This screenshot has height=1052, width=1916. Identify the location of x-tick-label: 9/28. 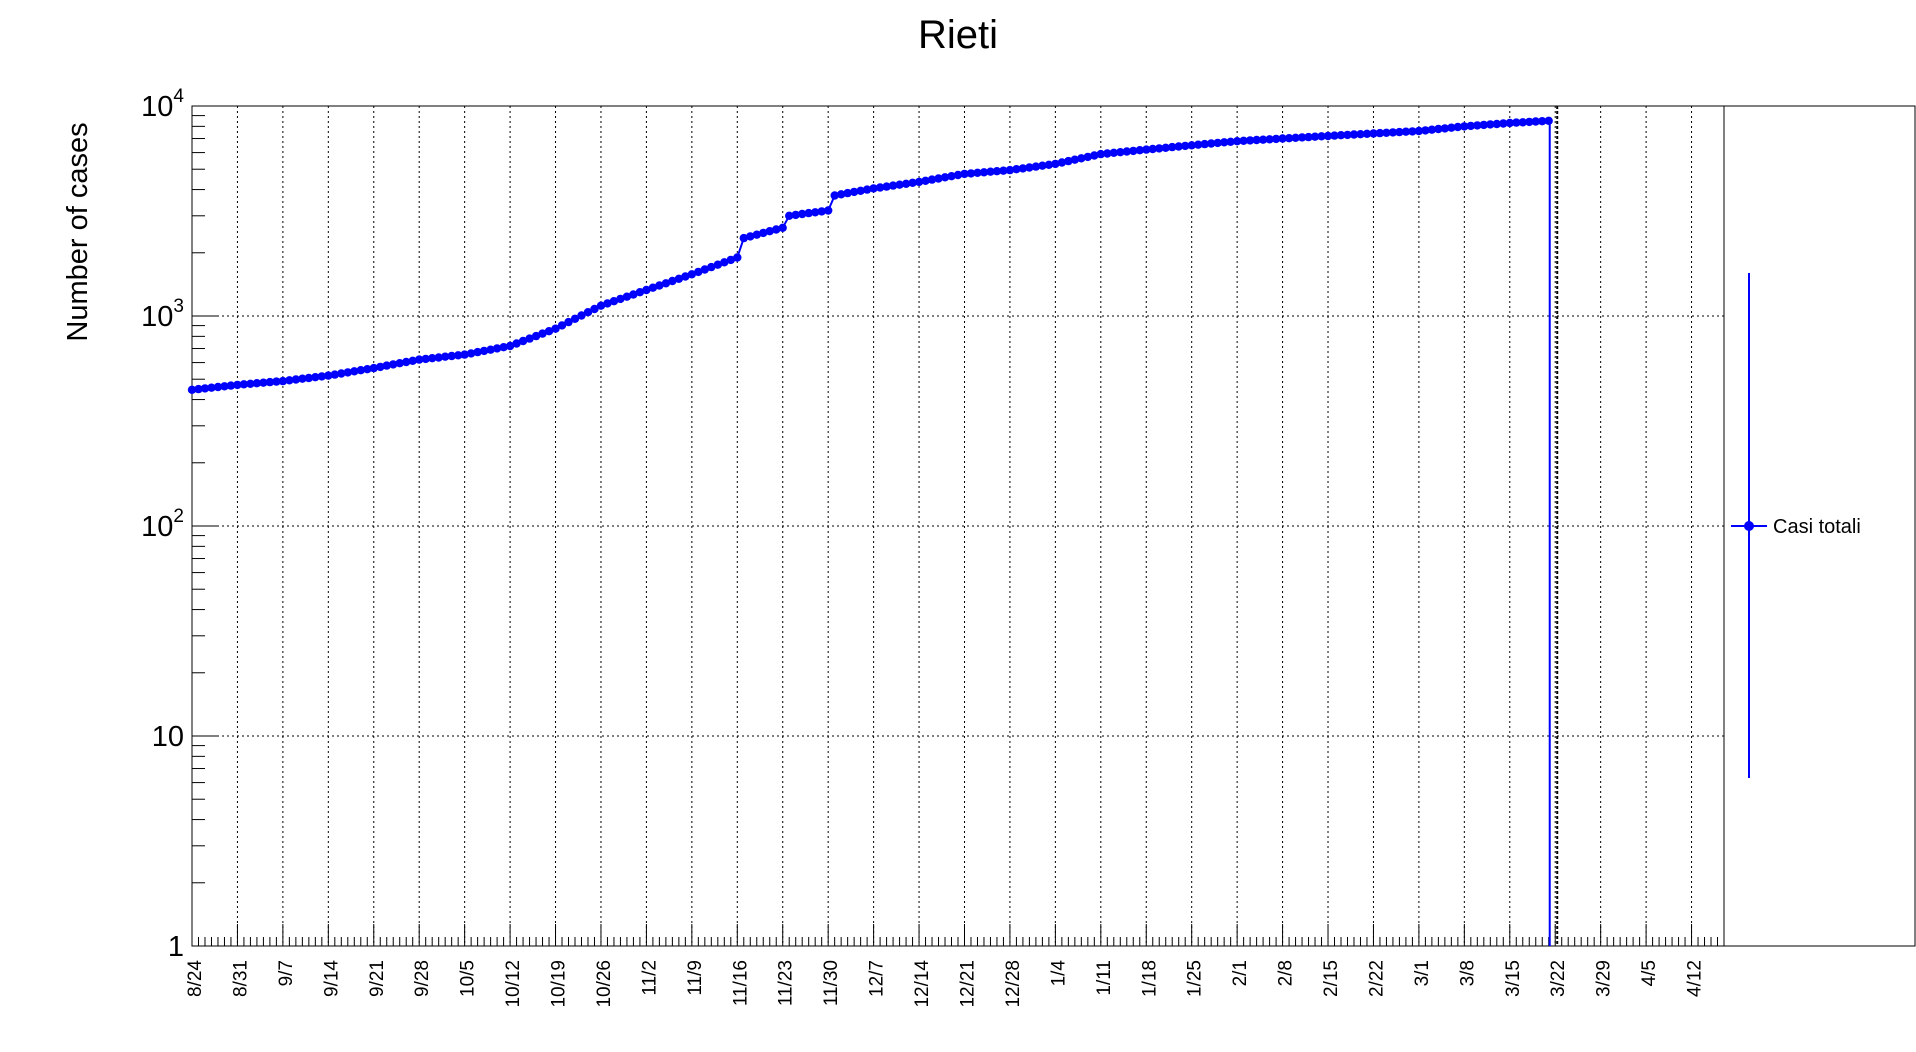
(422, 978).